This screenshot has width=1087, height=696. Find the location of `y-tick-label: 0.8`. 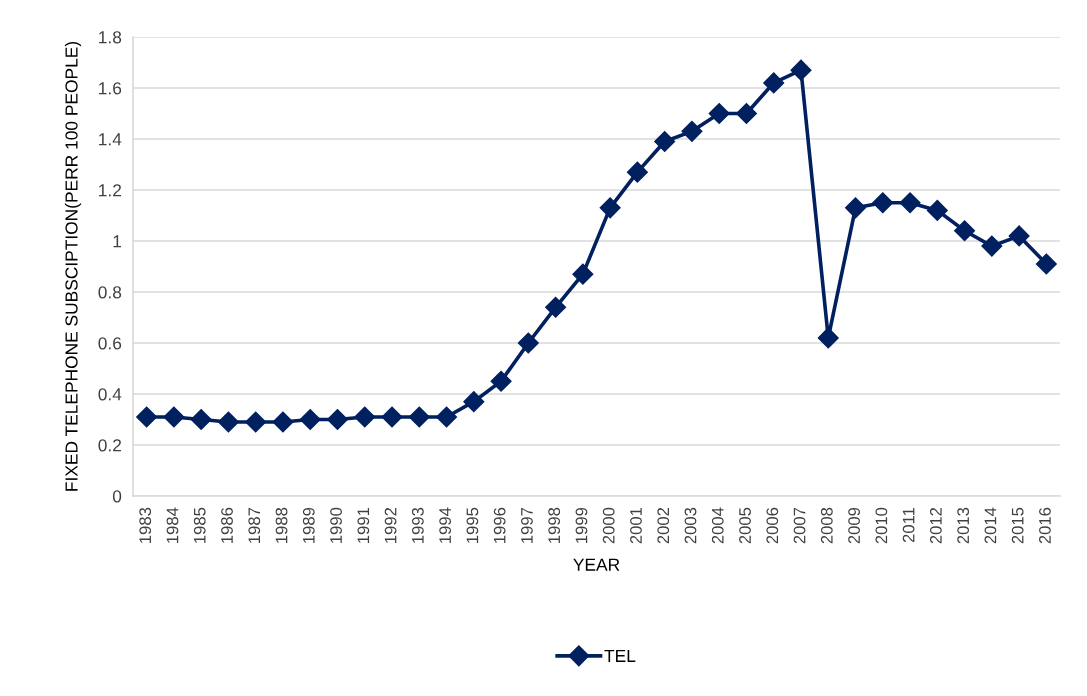

y-tick-label: 0.8 is located at coordinates (110, 292).